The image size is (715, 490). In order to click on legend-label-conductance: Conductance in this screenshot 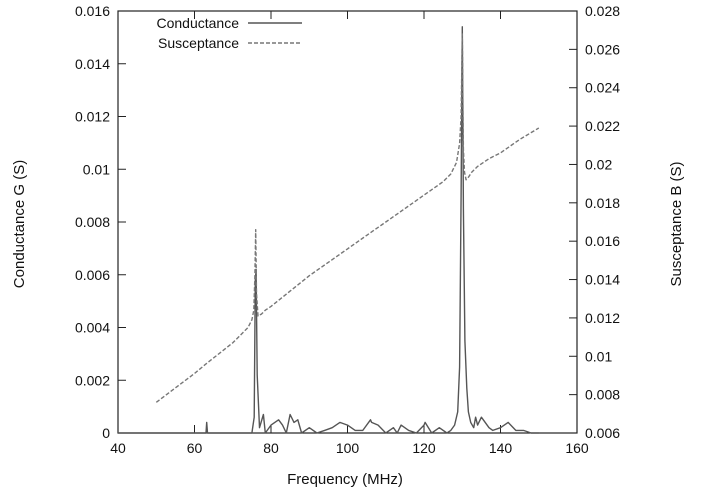, I will do `click(197, 23)`.